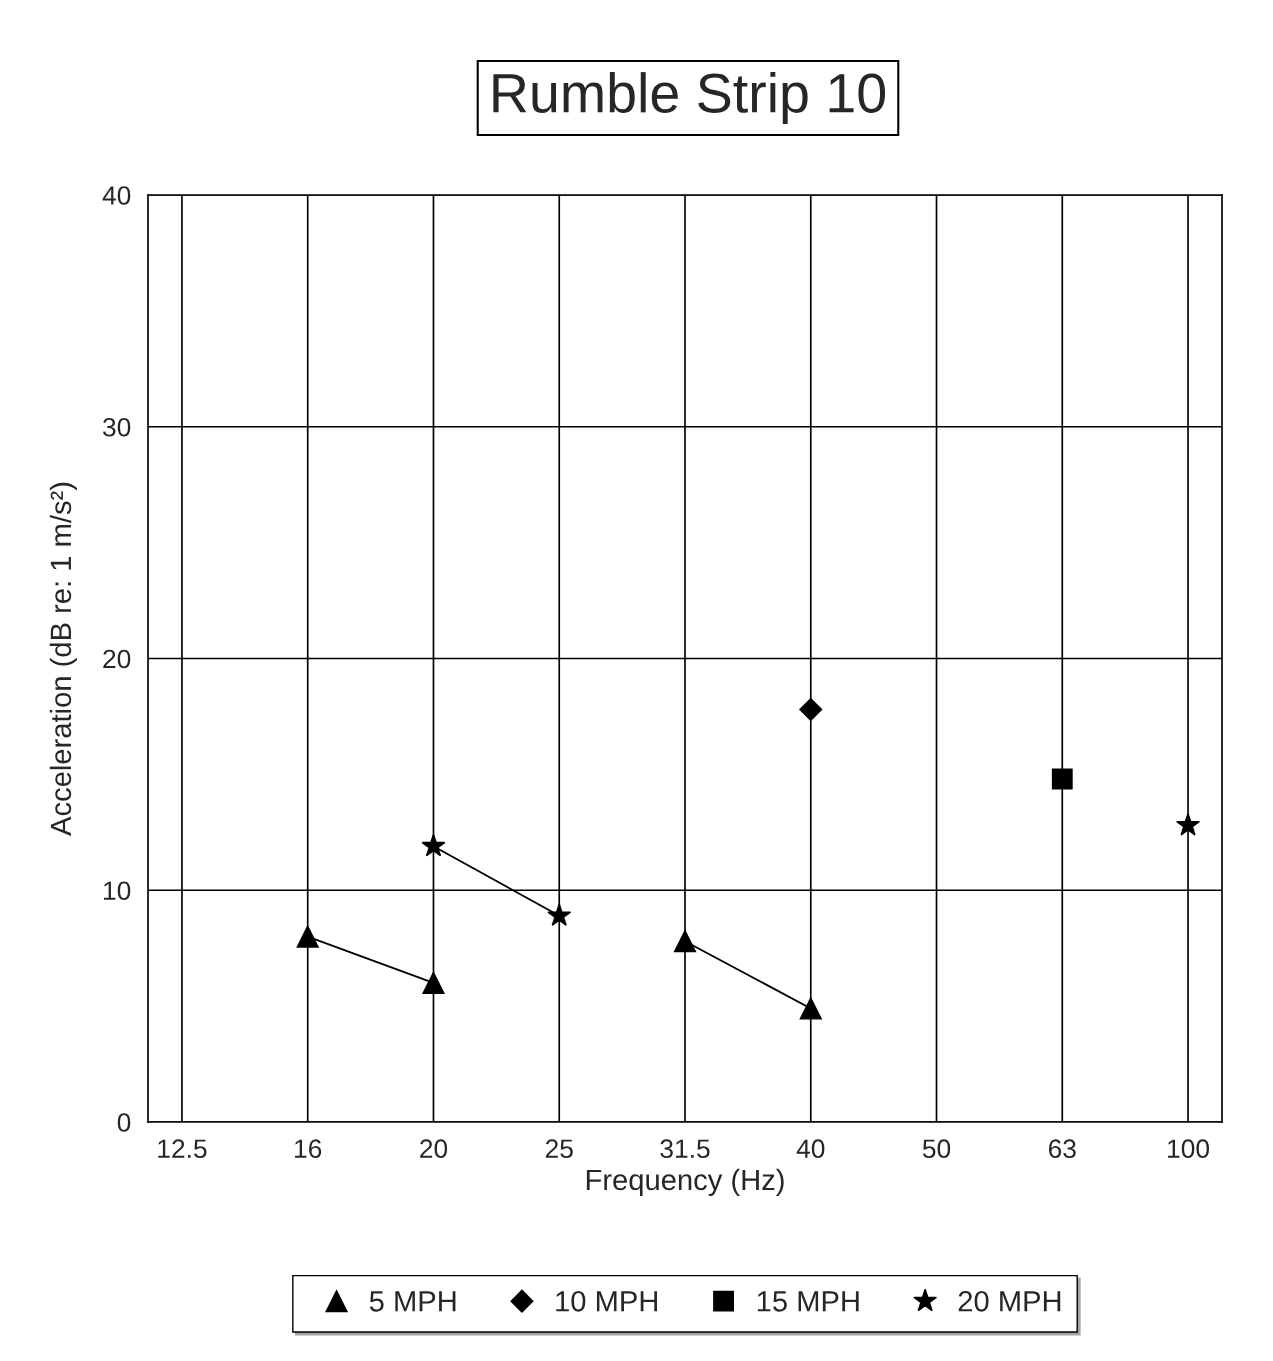 This screenshot has height=1361, width=1273. Describe the element at coordinates (808, 1301) in the screenshot. I see `legend-label: 15 MPH` at that location.